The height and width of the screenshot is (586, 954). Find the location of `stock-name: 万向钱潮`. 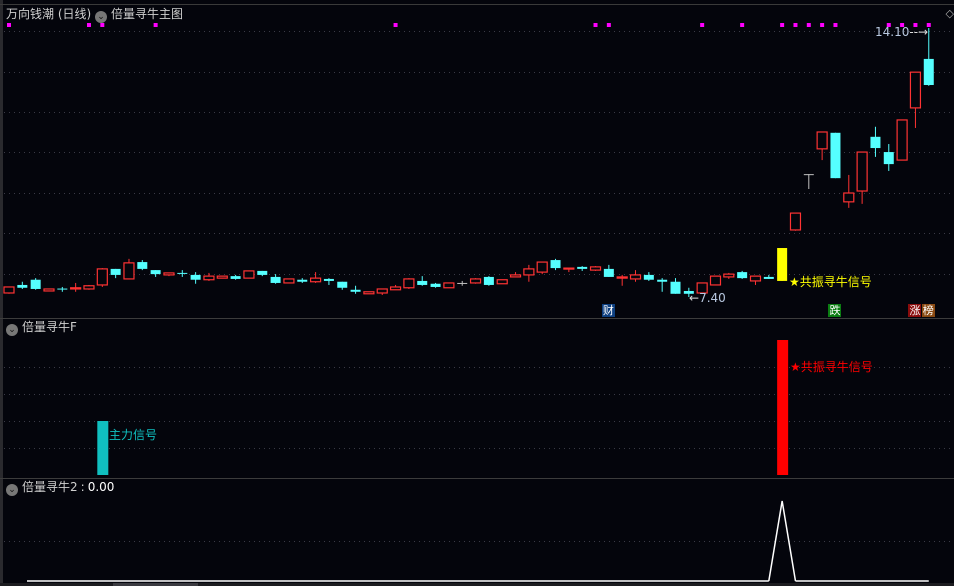

stock-name: 万向钱潮 is located at coordinates (30, 14).